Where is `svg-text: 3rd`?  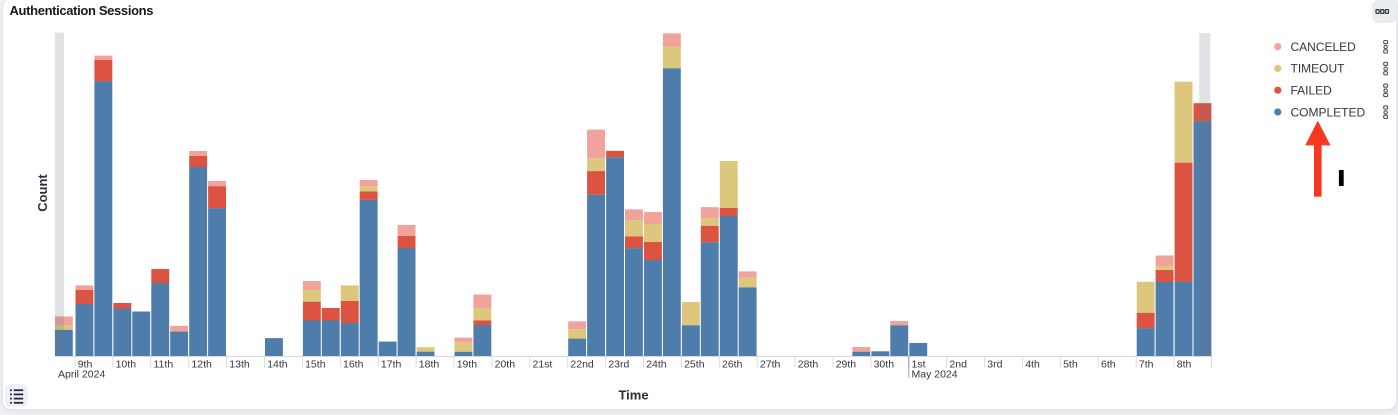
svg-text: 3rd is located at coordinates (994, 365).